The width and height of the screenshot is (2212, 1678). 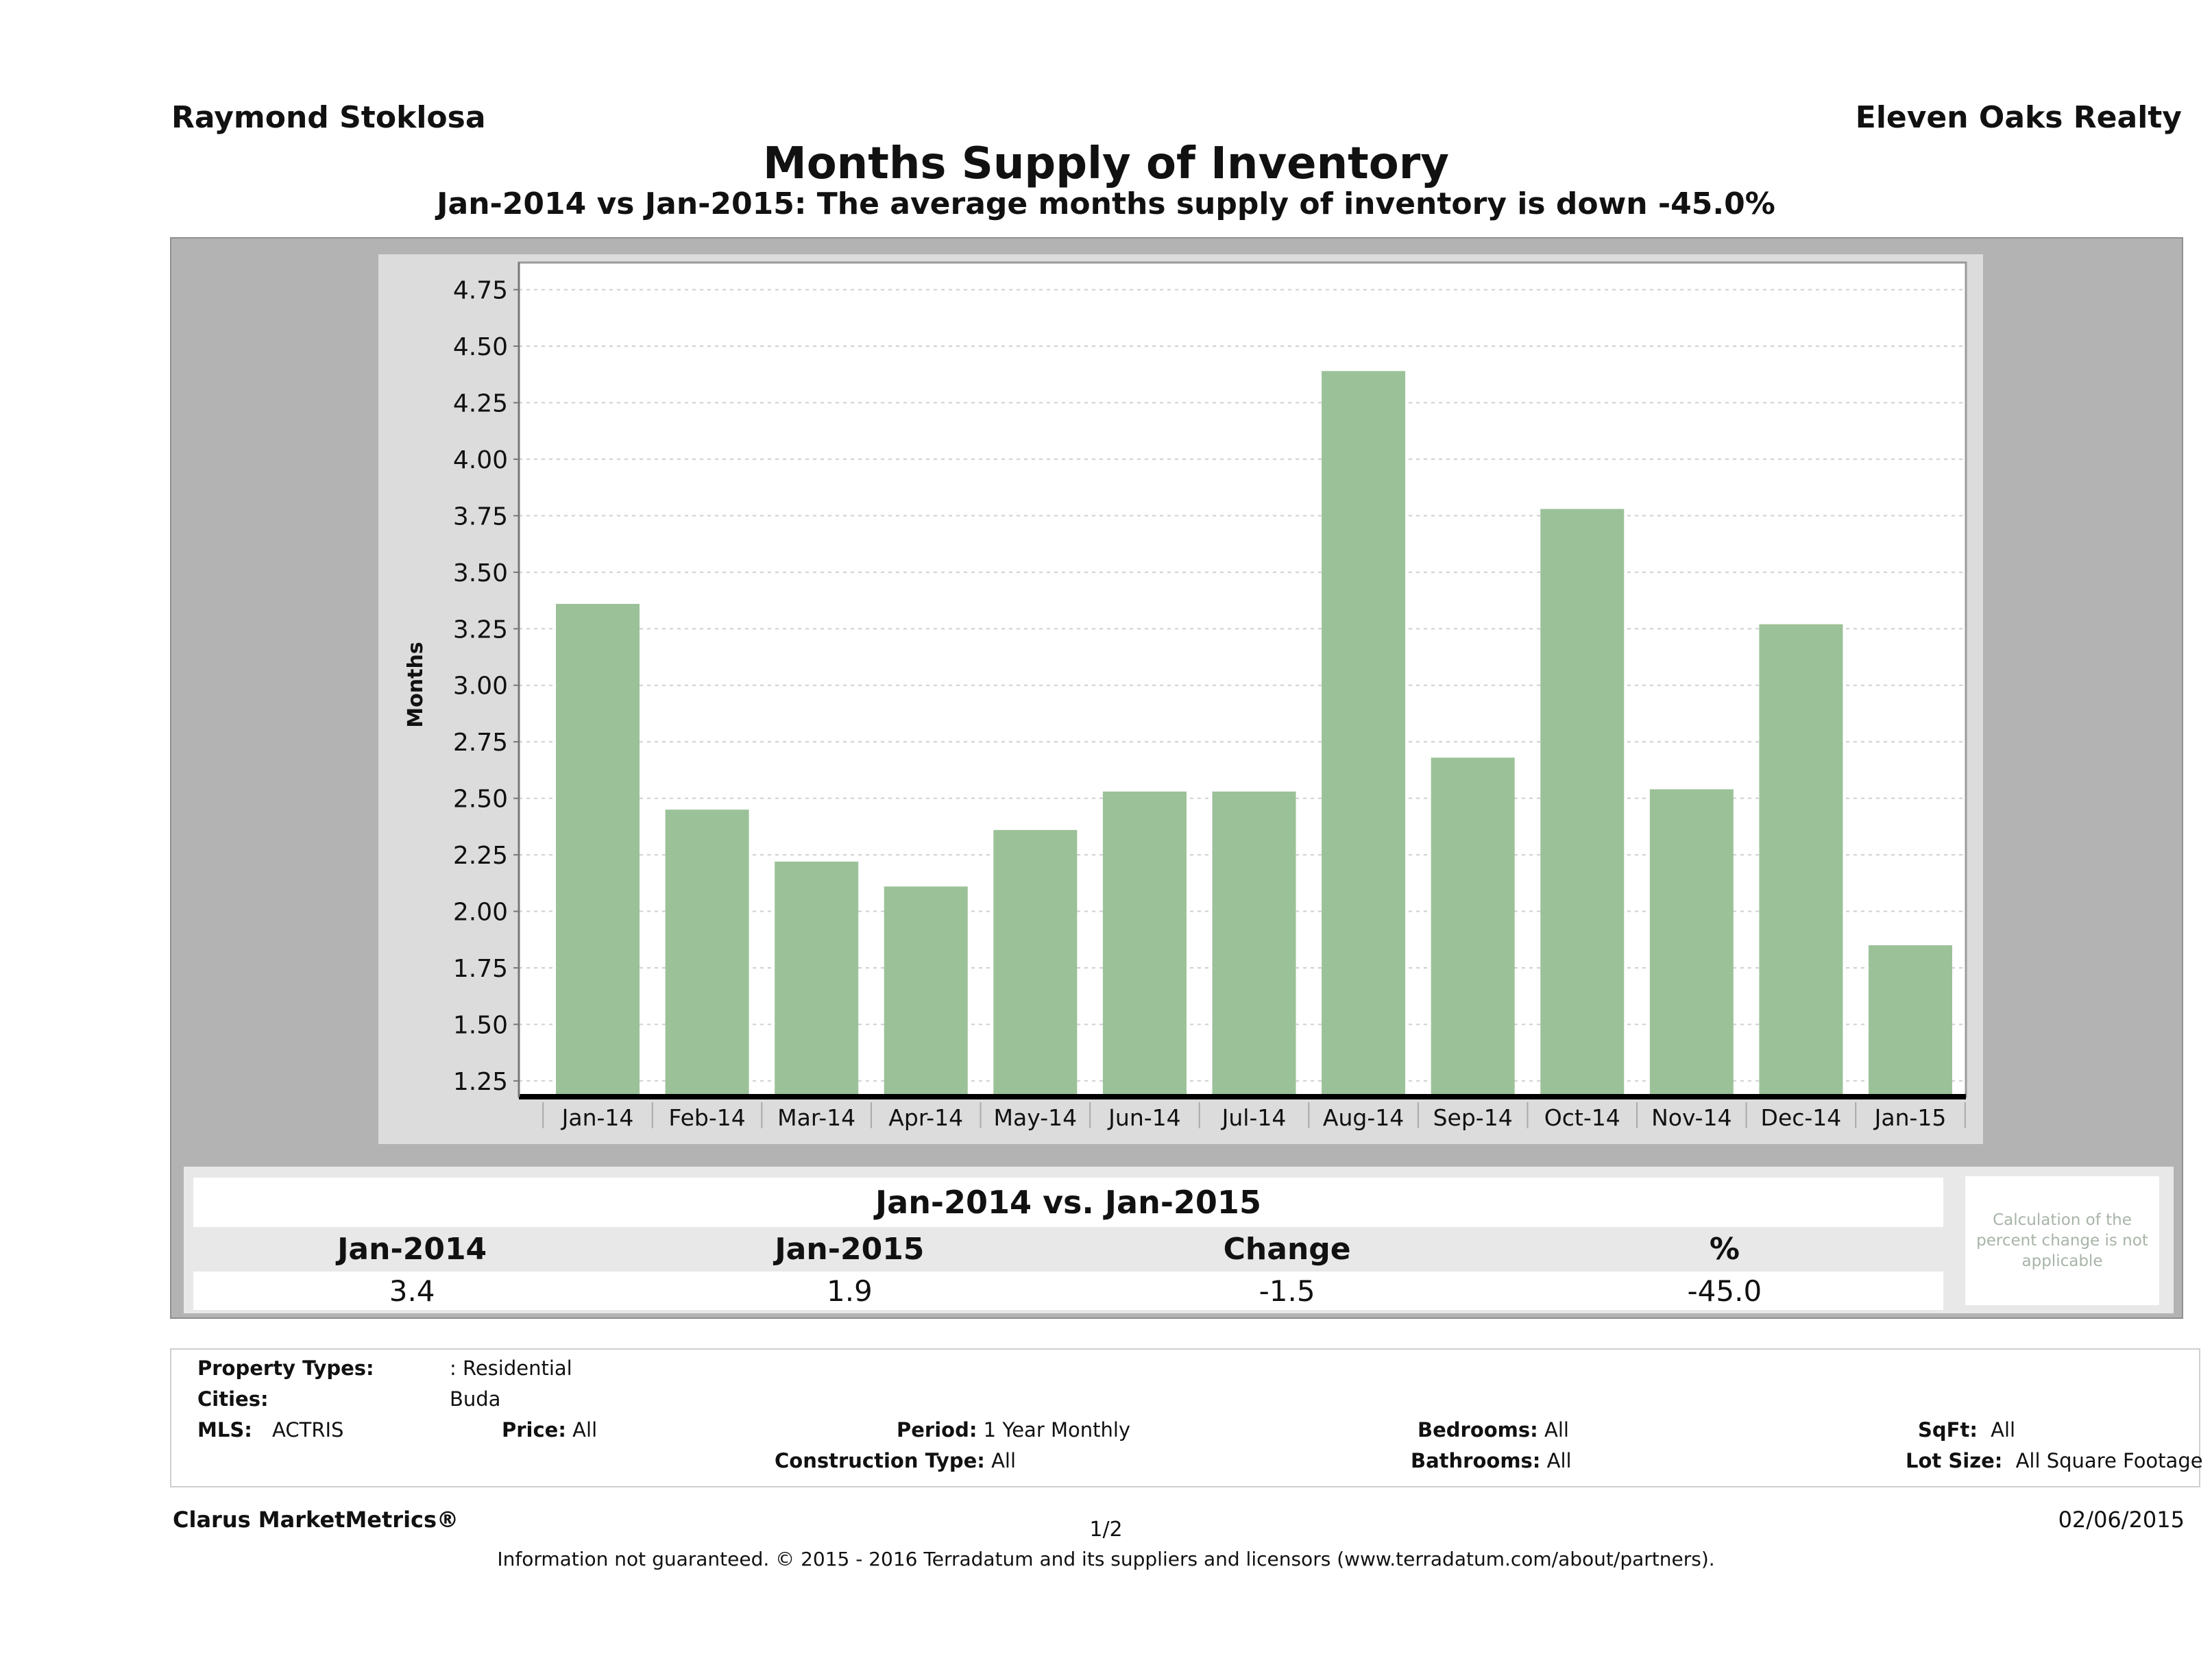 What do you see at coordinates (1287, 1291) in the screenshot?
I see `summary-value-change: -1.5` at bounding box center [1287, 1291].